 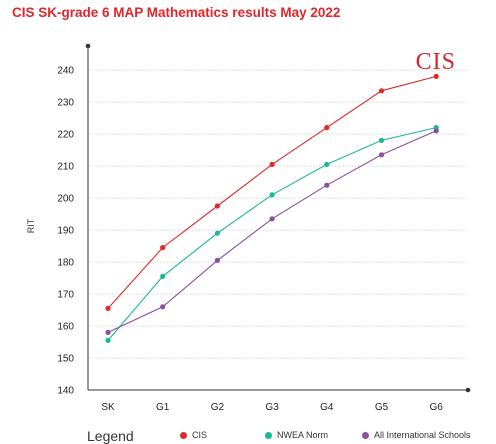 What do you see at coordinates (468, 390) in the screenshot?
I see `x-axis-end-dot` at bounding box center [468, 390].